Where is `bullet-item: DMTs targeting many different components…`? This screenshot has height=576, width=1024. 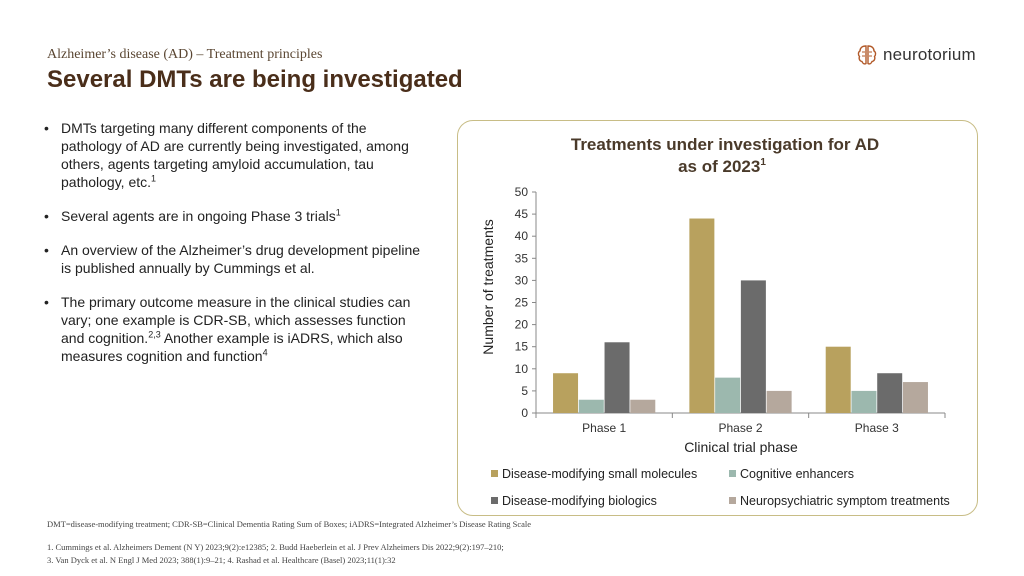
bullet-item: DMTs targeting many different components… is located at coordinates (233, 155).